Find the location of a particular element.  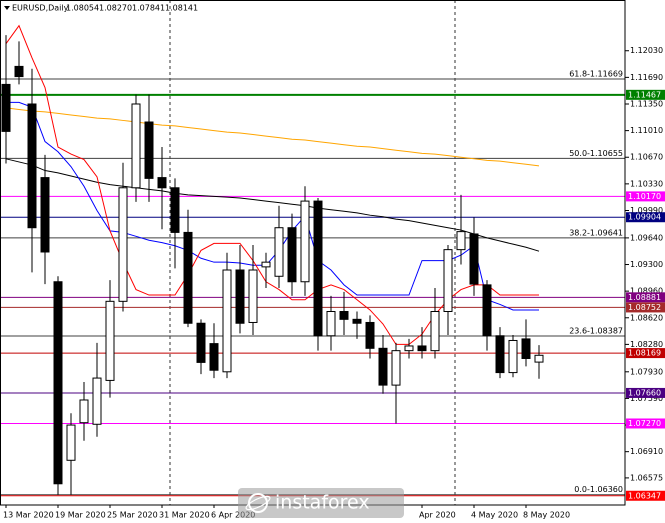

level-label: 1.07270 is located at coordinates (644, 423).